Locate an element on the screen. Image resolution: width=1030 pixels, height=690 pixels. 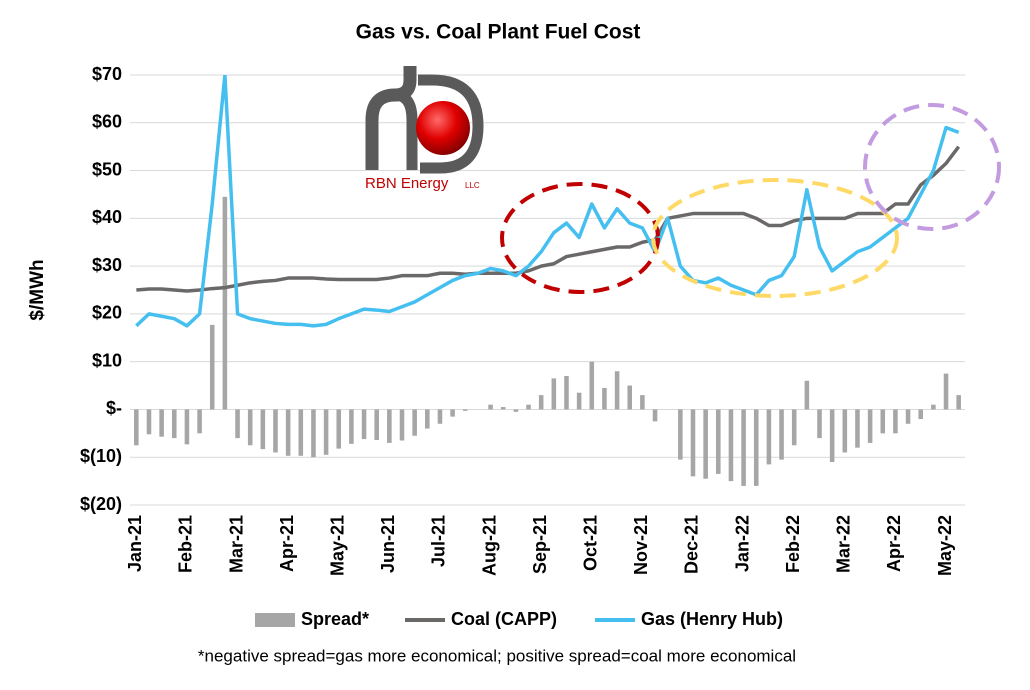
x-tick-label: Jan-22 is located at coordinates (742, 543).